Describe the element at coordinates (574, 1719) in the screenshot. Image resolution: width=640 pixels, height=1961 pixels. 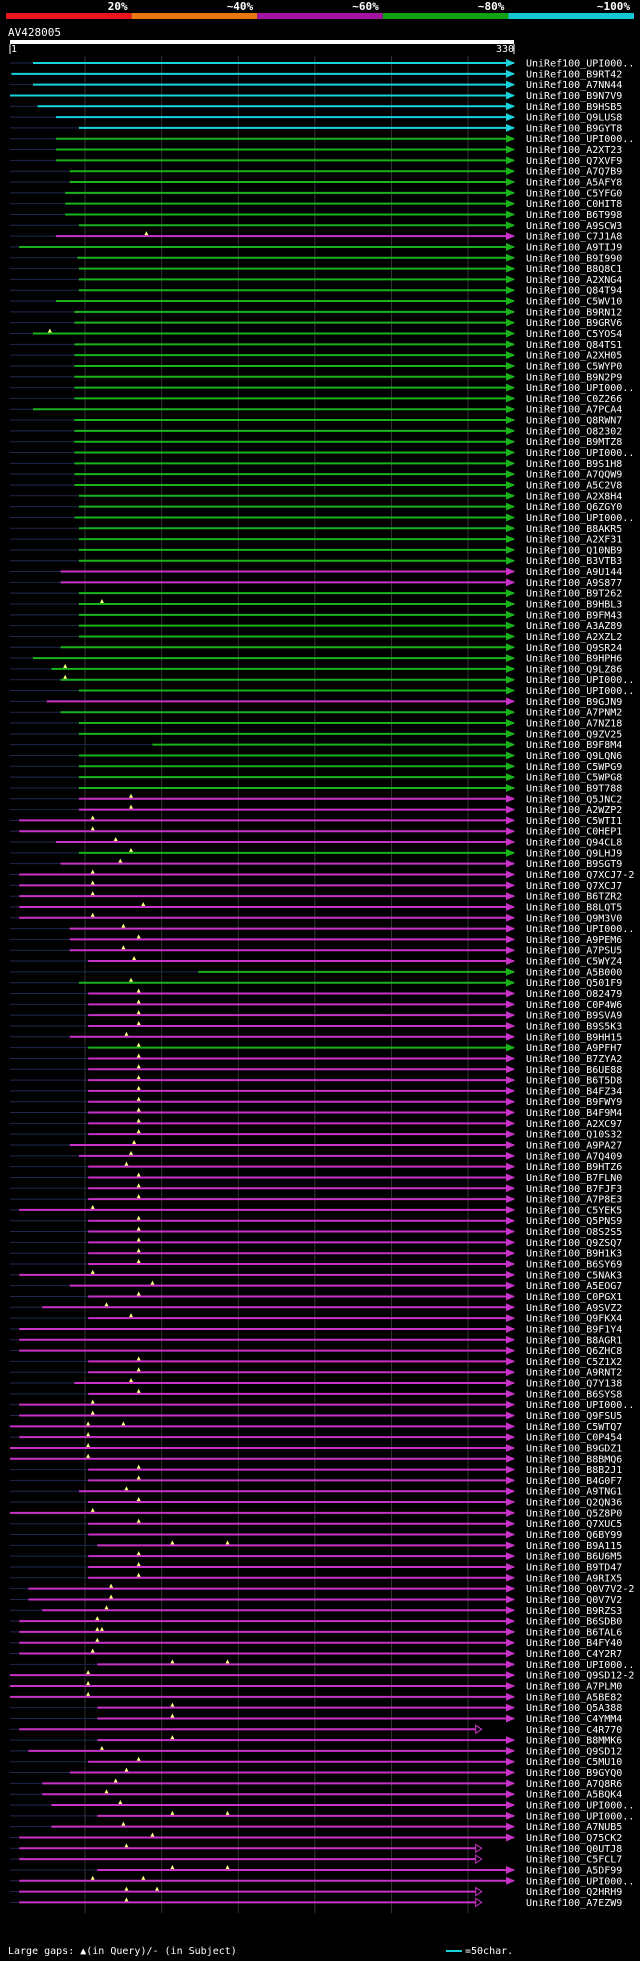
I see `hit-label: UniRef100_C4YMM4` at that location.